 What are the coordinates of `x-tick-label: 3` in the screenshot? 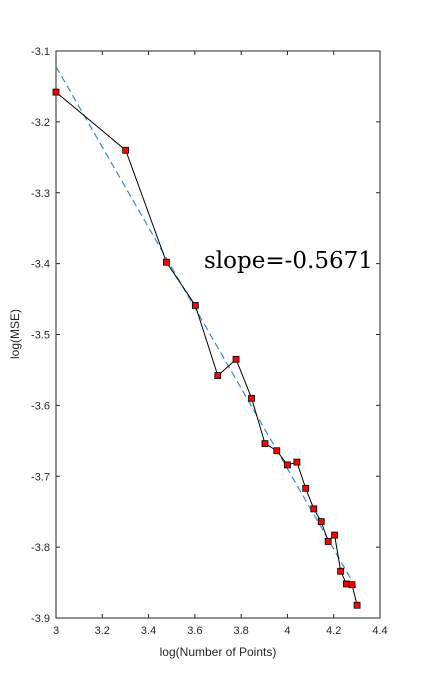 It's located at (56, 631).